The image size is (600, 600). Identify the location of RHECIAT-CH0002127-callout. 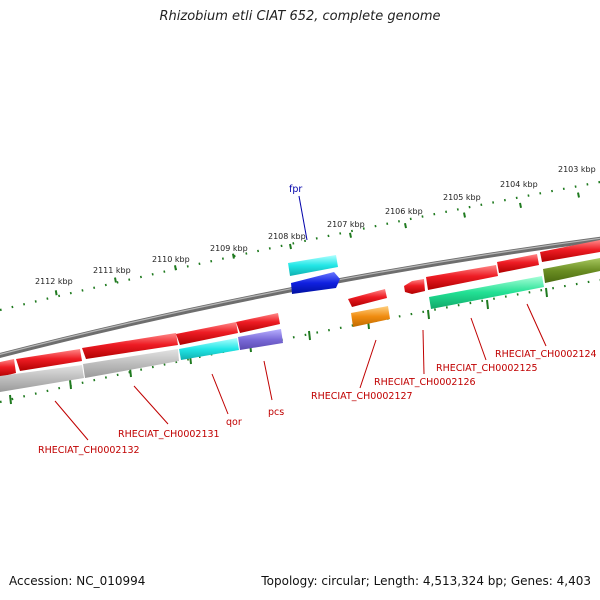
(368, 364).